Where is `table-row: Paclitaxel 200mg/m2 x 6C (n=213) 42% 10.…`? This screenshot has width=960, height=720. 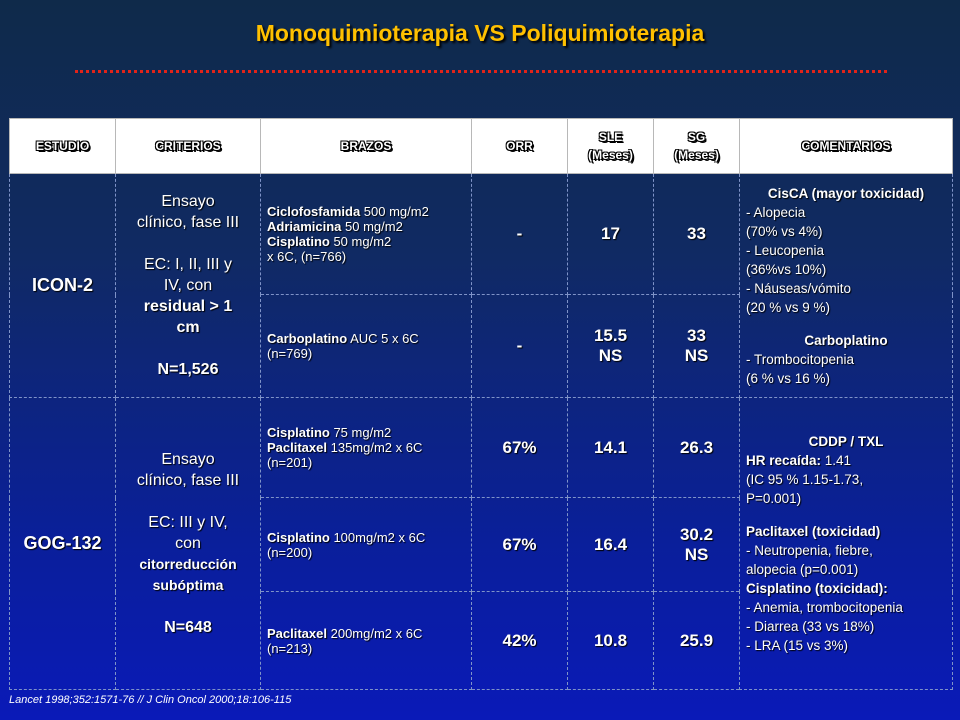 table-row: Paclitaxel 200mg/m2 x 6C (n=213) 42% 10.… is located at coordinates (481, 640).